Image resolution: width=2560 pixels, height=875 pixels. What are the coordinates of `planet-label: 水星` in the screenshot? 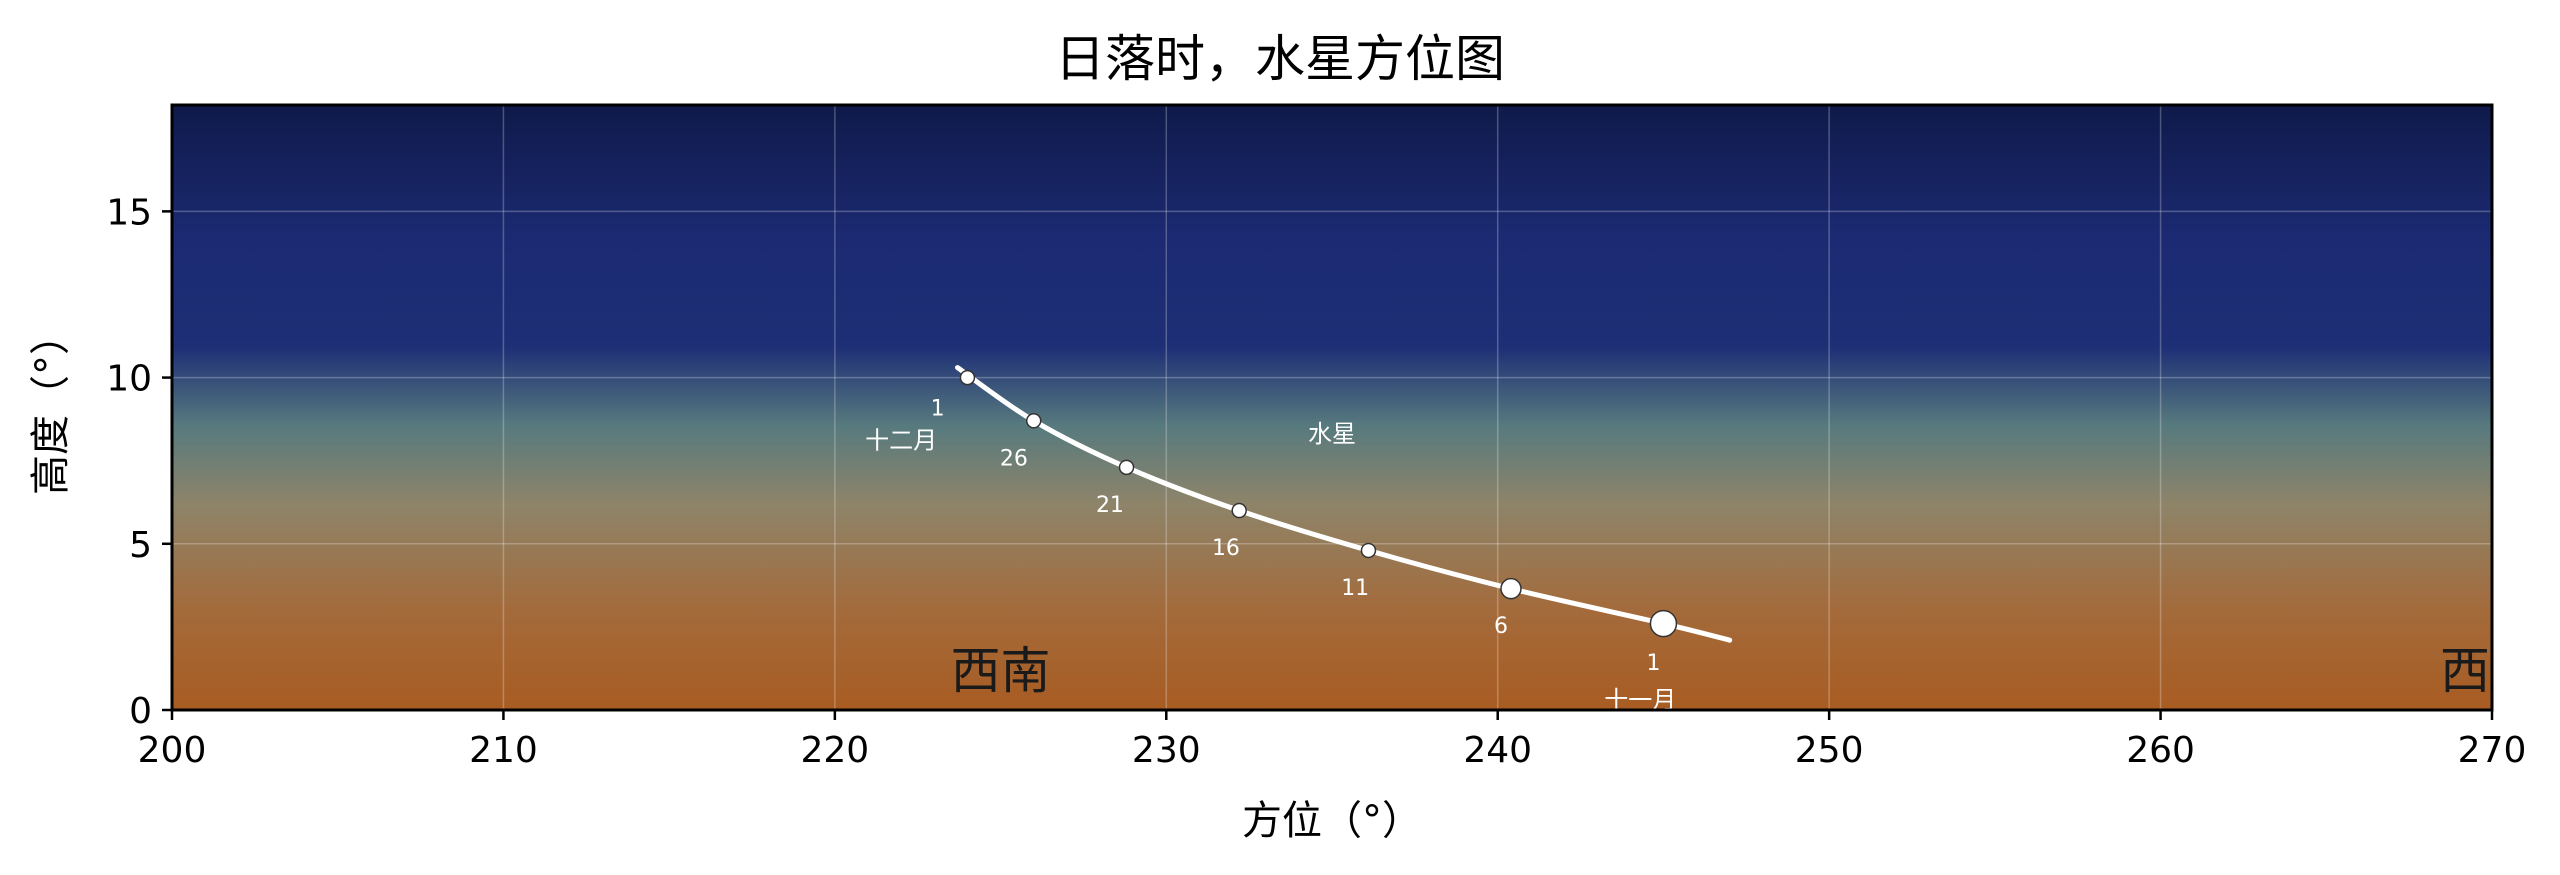 It's located at (1332, 434).